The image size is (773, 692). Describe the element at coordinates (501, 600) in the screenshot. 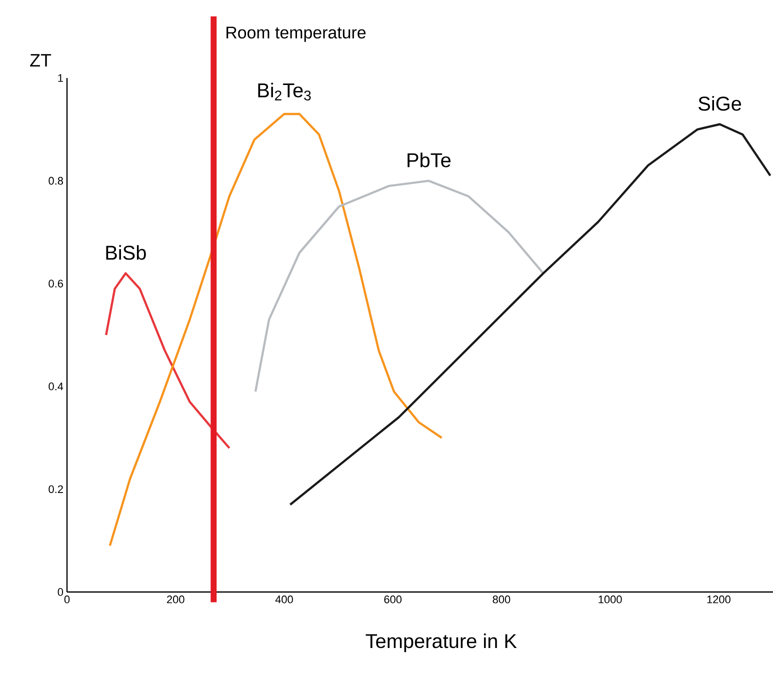

I see `x-tick-label: 800` at that location.